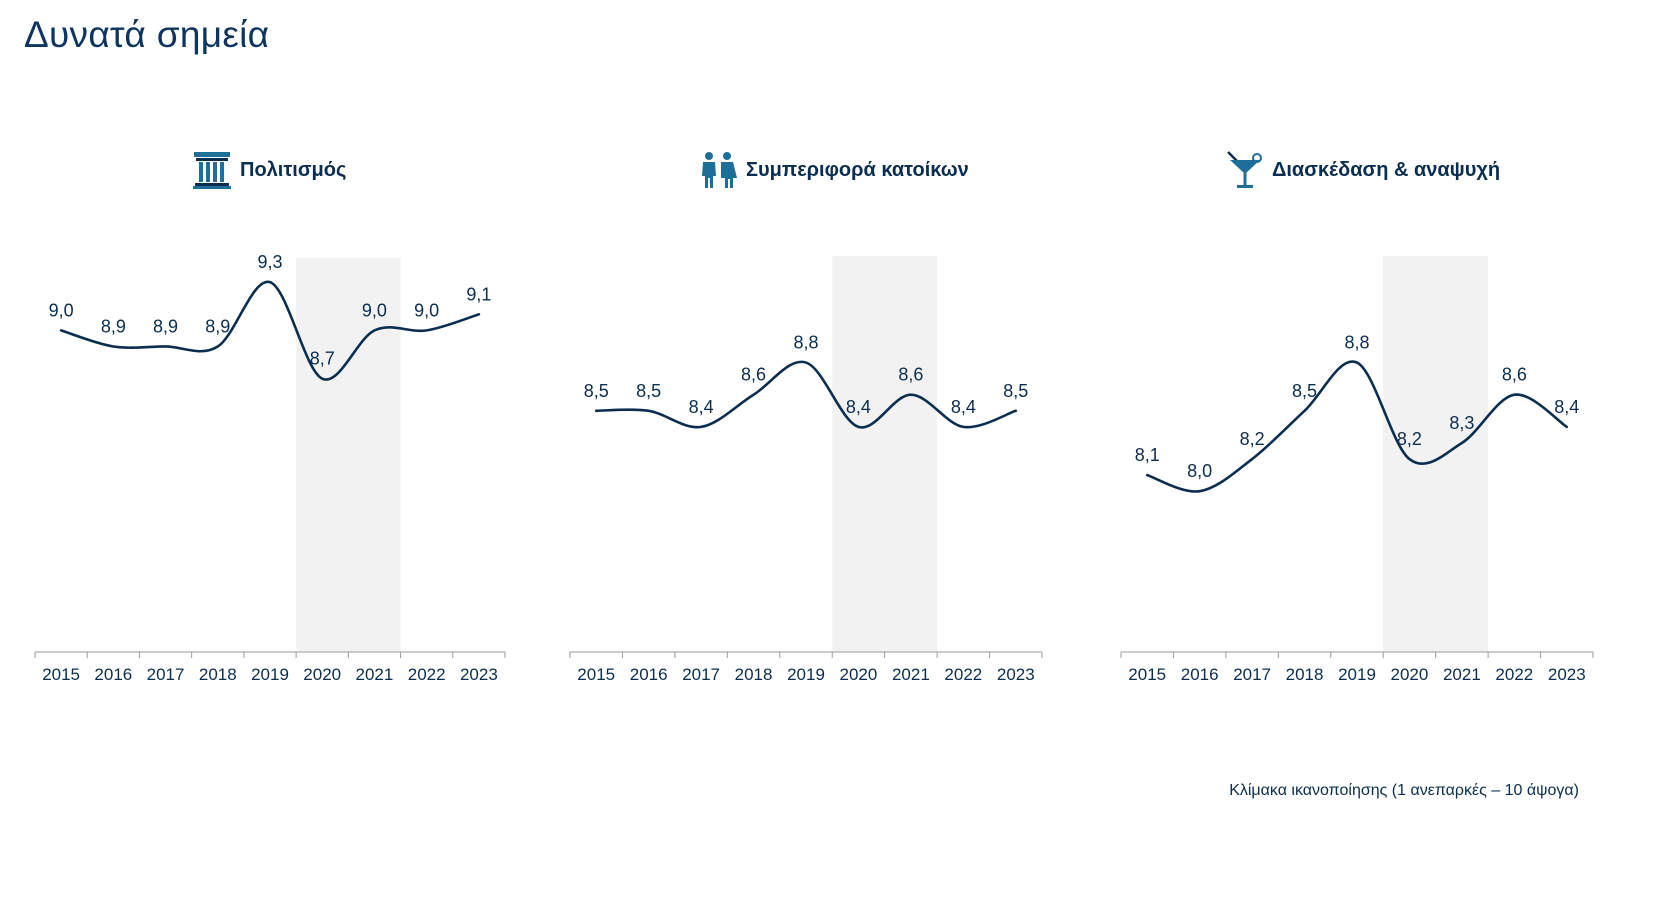 The width and height of the screenshot is (1677, 906). What do you see at coordinates (1244, 169) in the screenshot?
I see `cocktail-glass-icon` at bounding box center [1244, 169].